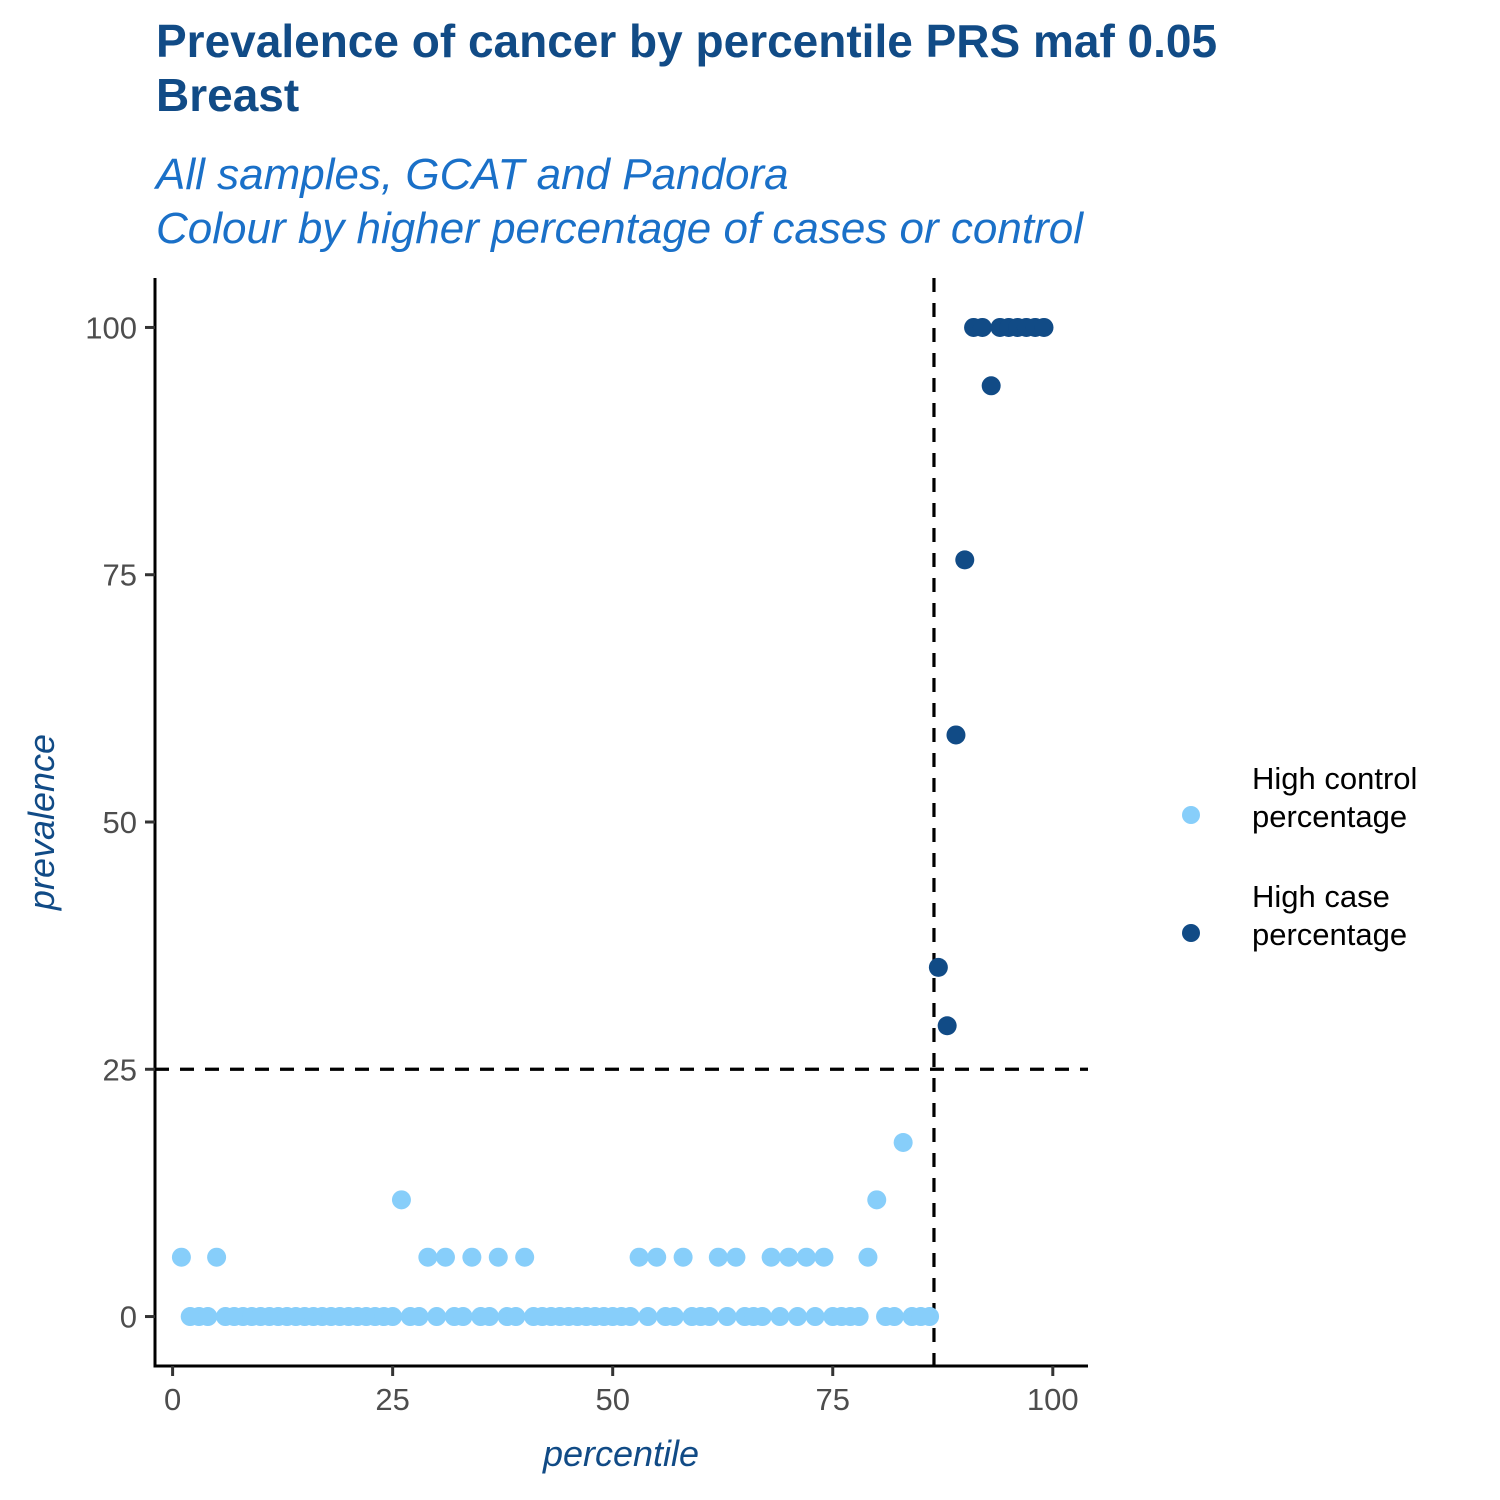 The image size is (1500, 1500). I want to click on x-axis-ticks: 0 25 50 75 100, so click(621, 1391).